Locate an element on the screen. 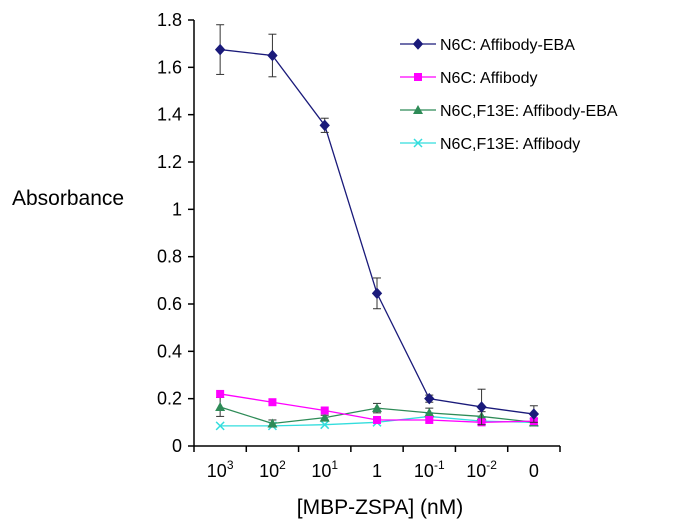 This screenshot has width=679, height=526. x-tick-label: 10⁻¹ is located at coordinates (429, 469).